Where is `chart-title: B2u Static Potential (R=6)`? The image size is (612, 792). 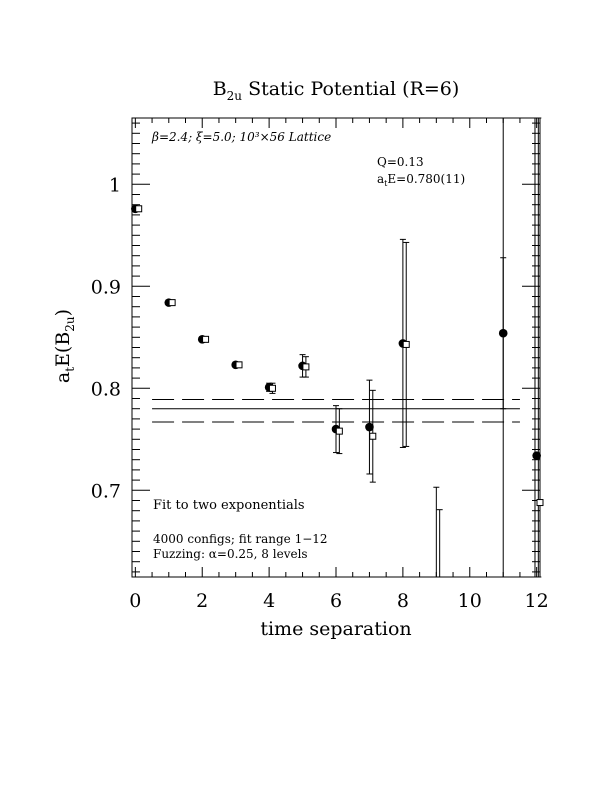
chart-title: B2u Static Potential (R=6) is located at coordinates (336, 90).